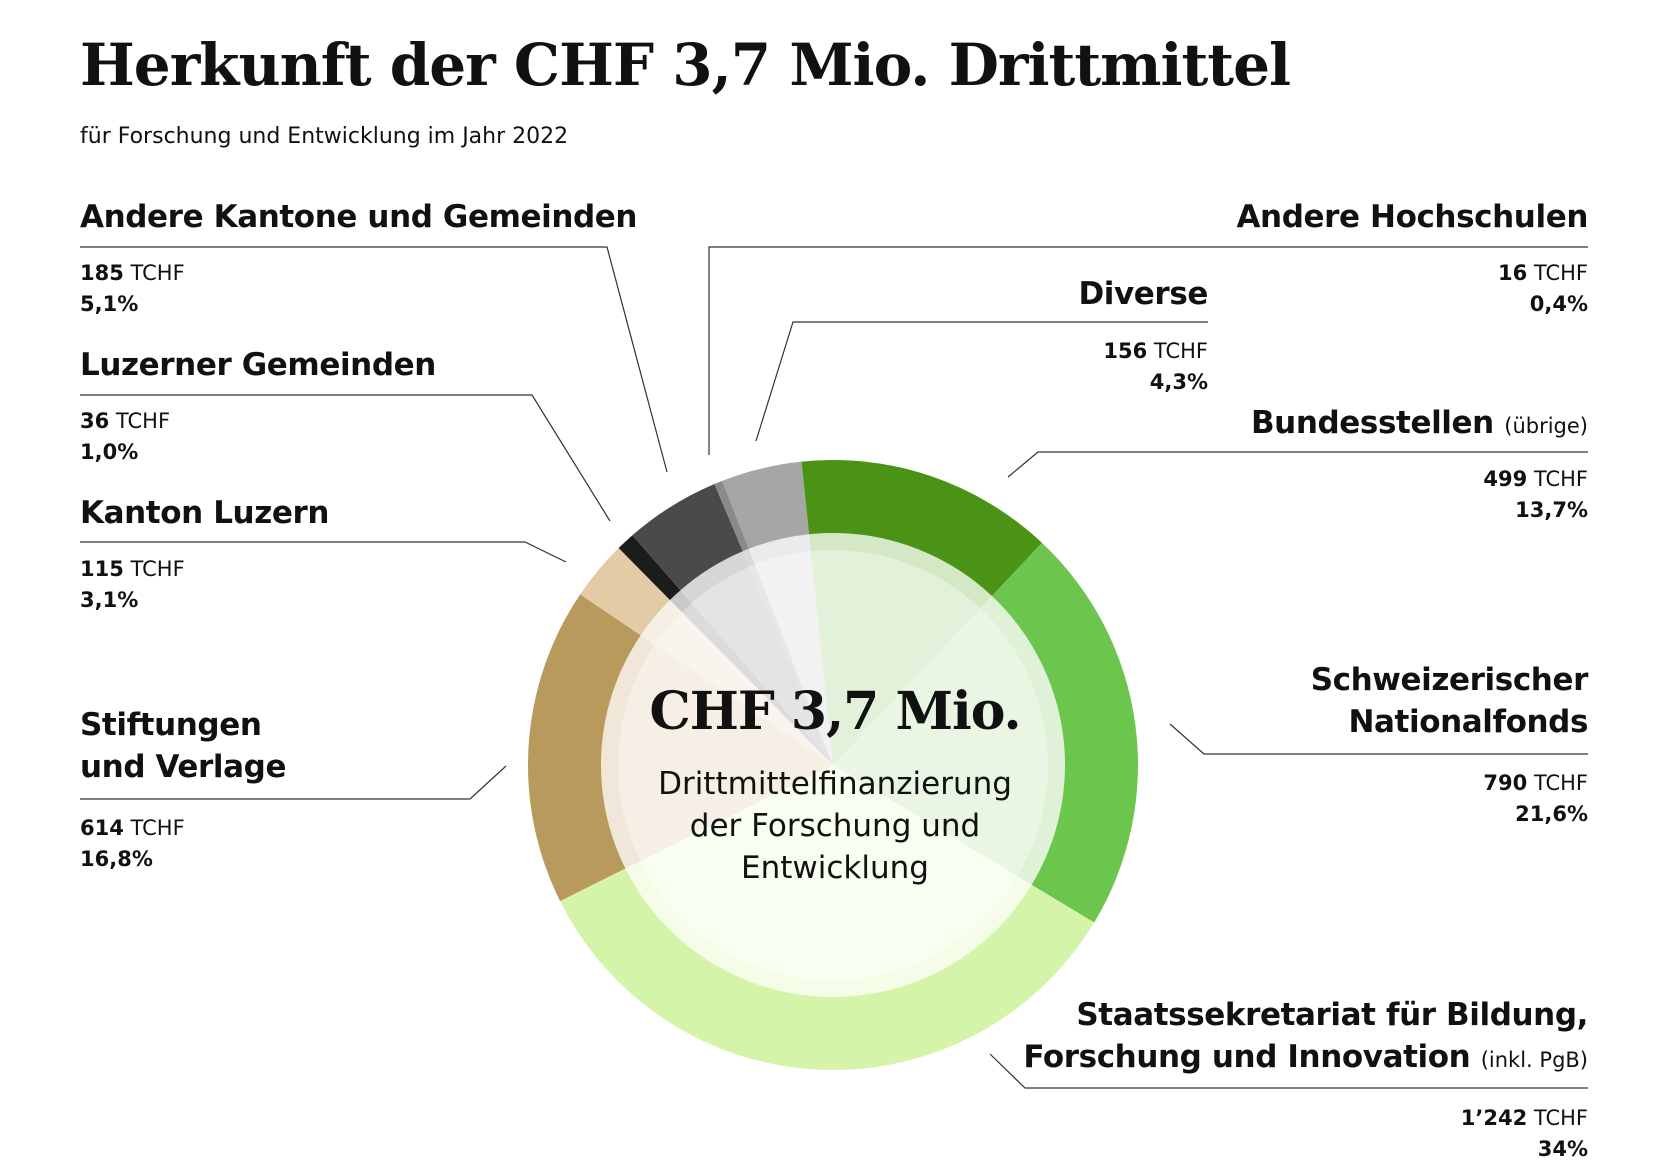  I want to click on leader-line-bundesstellen, so click(1297, 464).